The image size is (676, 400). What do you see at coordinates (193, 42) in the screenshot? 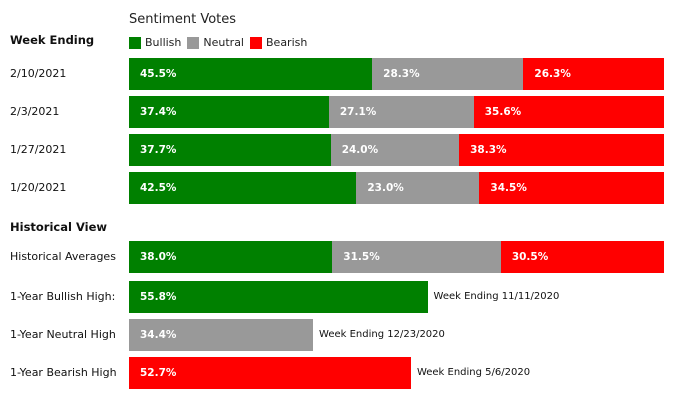
I see `legend-swatch-neutral` at bounding box center [193, 42].